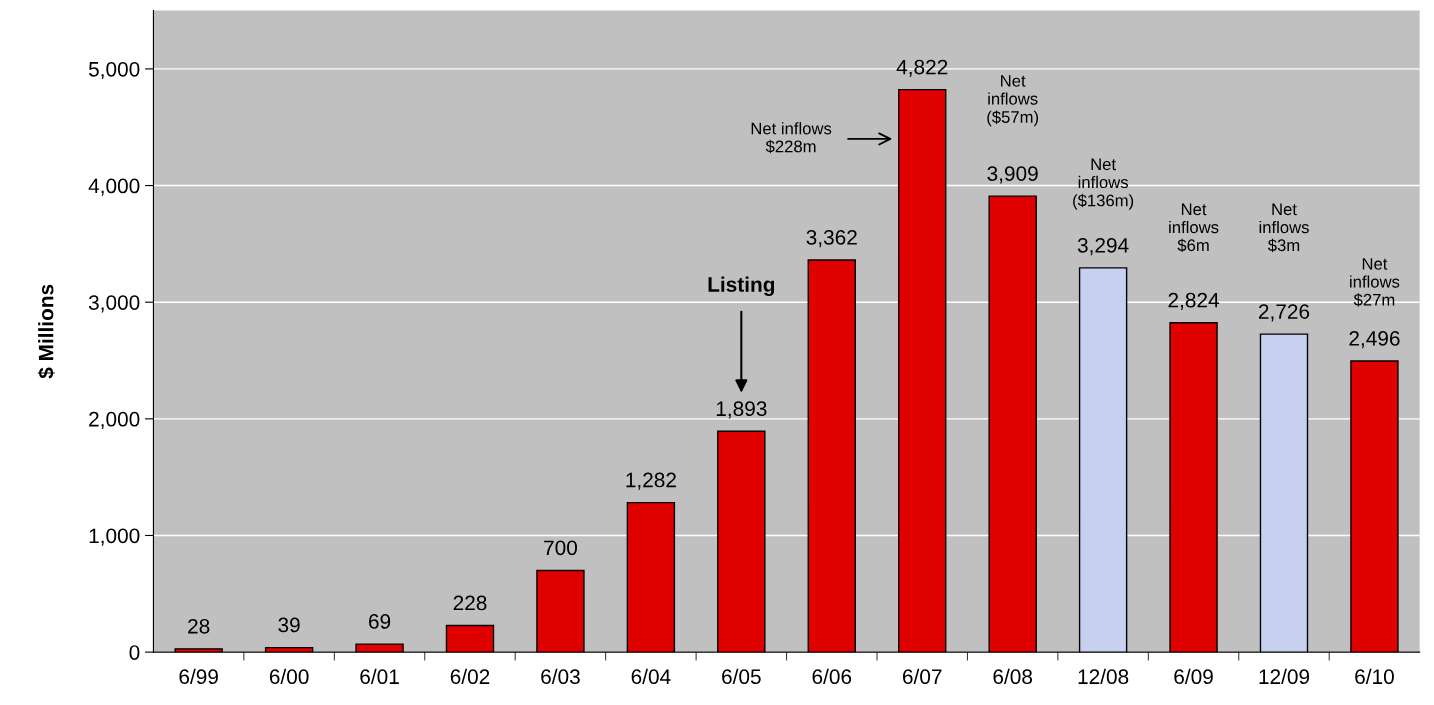  Describe the element at coordinates (791, 138) in the screenshot. I see `annotation: Net inflows $228m` at that location.